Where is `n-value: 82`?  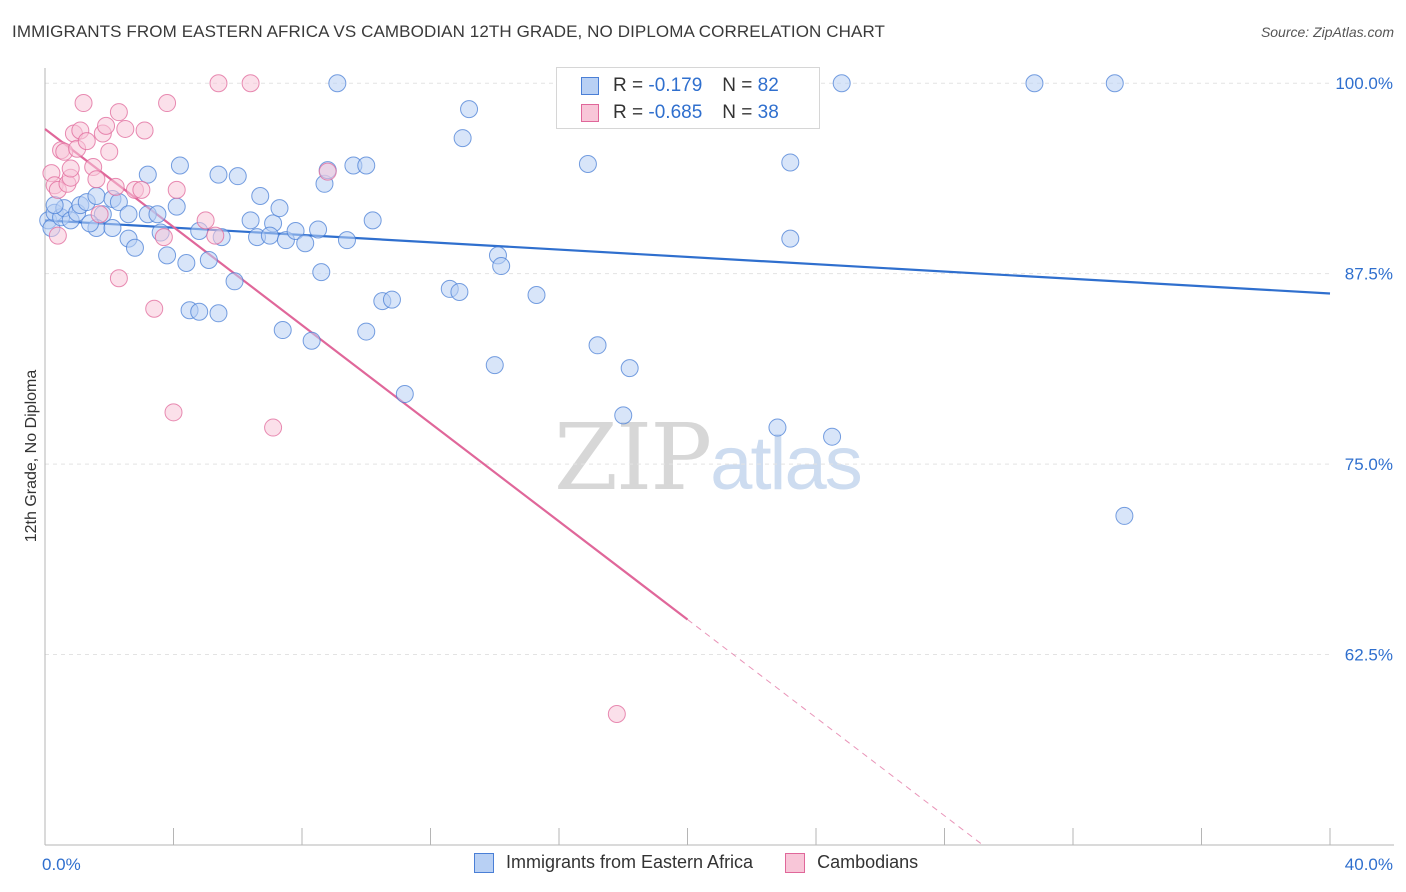
n-value: 82 is located at coordinates (768, 85).